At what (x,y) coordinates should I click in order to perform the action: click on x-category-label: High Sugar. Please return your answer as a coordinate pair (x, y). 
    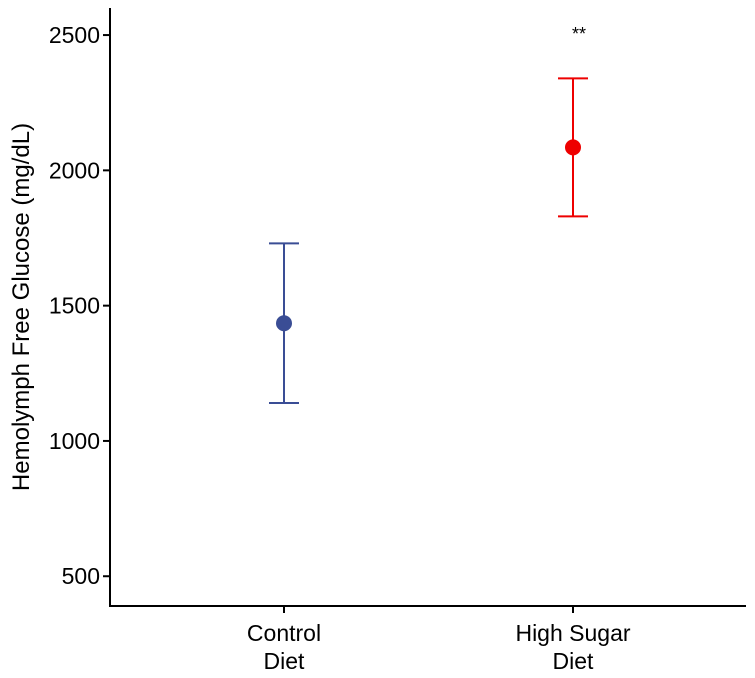
    Looking at the image, I should click on (572, 633).